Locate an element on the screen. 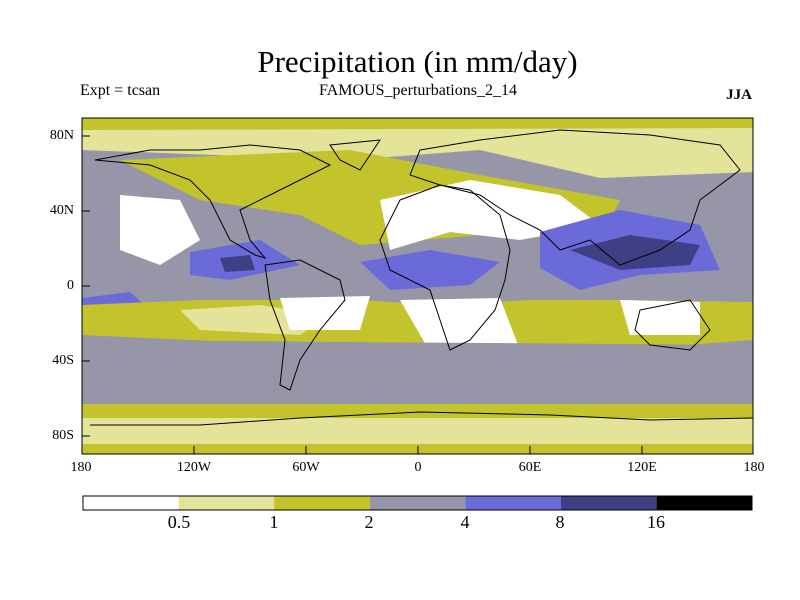 The image size is (800, 600). lat-tick-label: 40N is located at coordinates (61, 210).